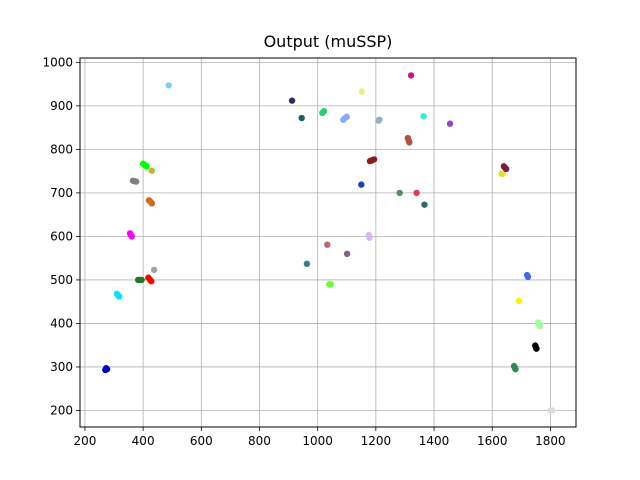  Describe the element at coordinates (328, 41) in the screenshot. I see `chart-title: Output (muSSP)` at that location.